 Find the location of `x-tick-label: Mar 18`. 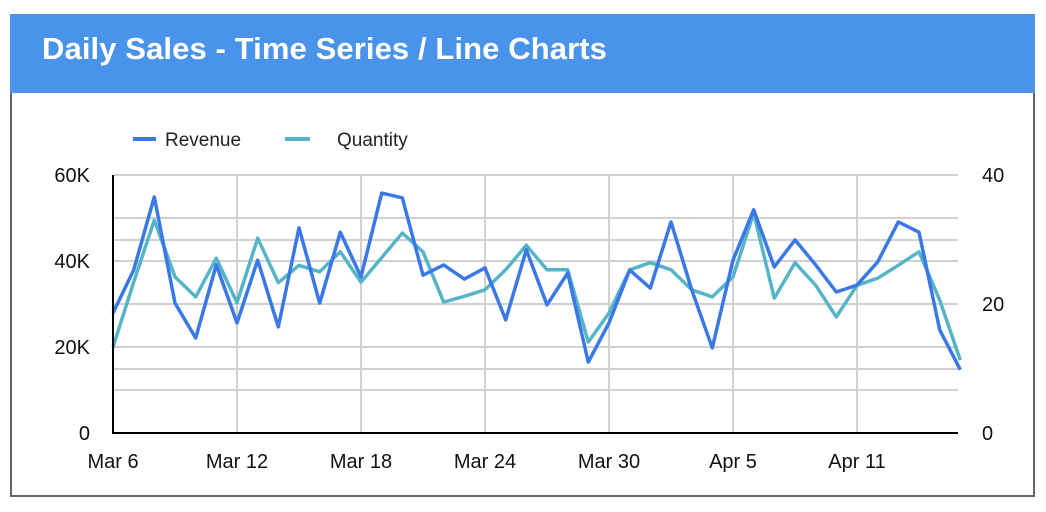

x-tick-label: Mar 18 is located at coordinates (361, 462).